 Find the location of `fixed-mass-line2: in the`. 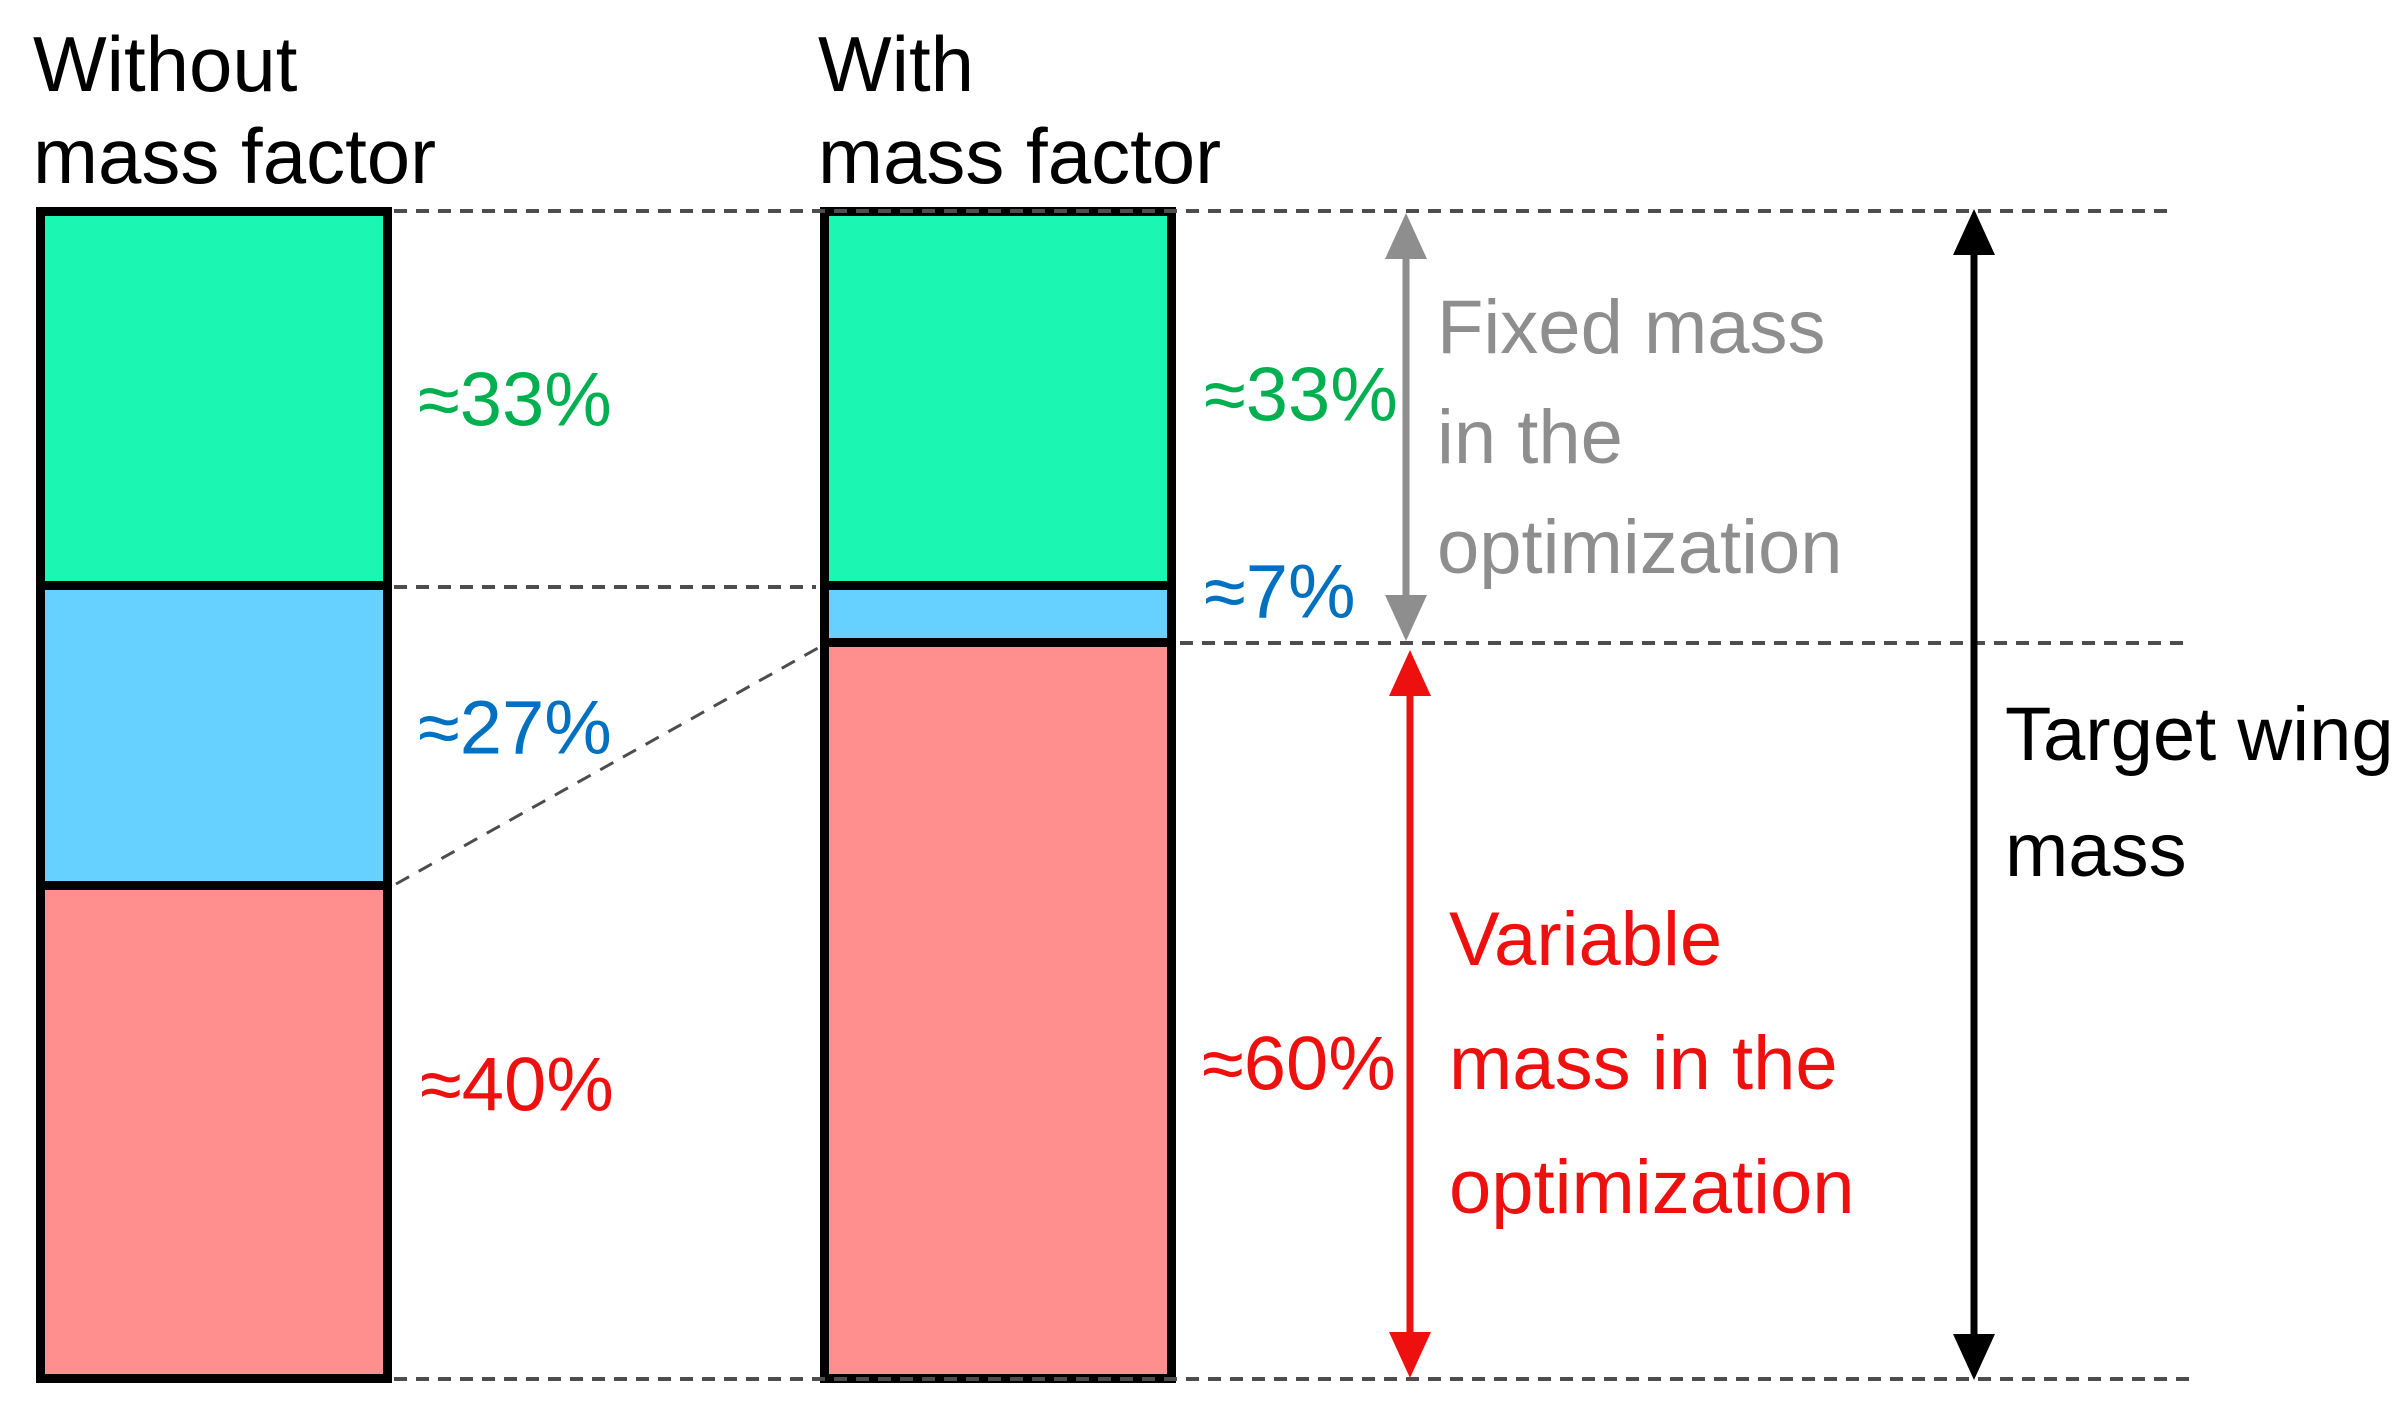

fixed-mass-line2: in the is located at coordinates (1530, 437).